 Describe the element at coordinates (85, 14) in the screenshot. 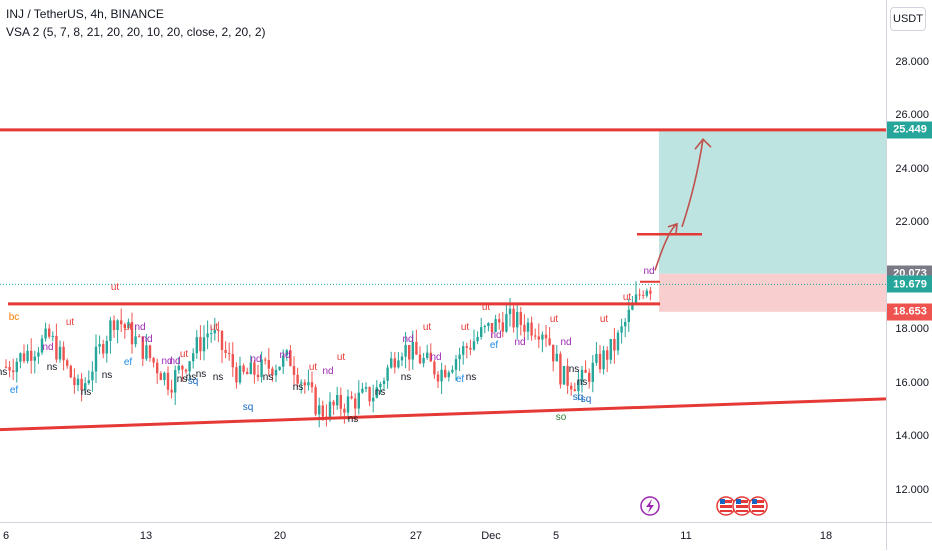

I see `symbol-title: INJ / TetherUS, 4h, BINANCE` at that location.